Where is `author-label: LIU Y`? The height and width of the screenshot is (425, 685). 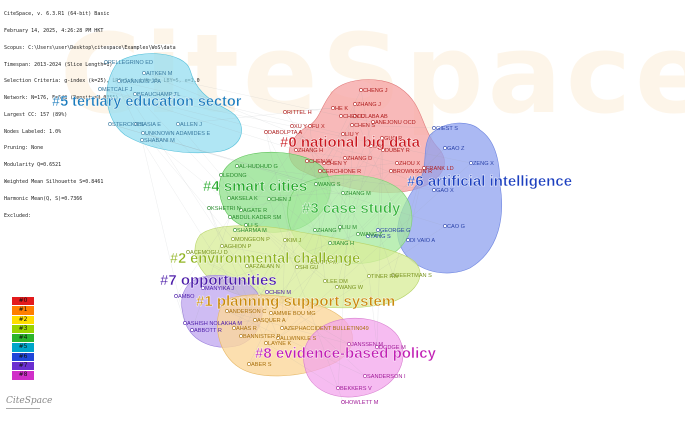
author-label: LIU Y is located at coordinates (352, 135).